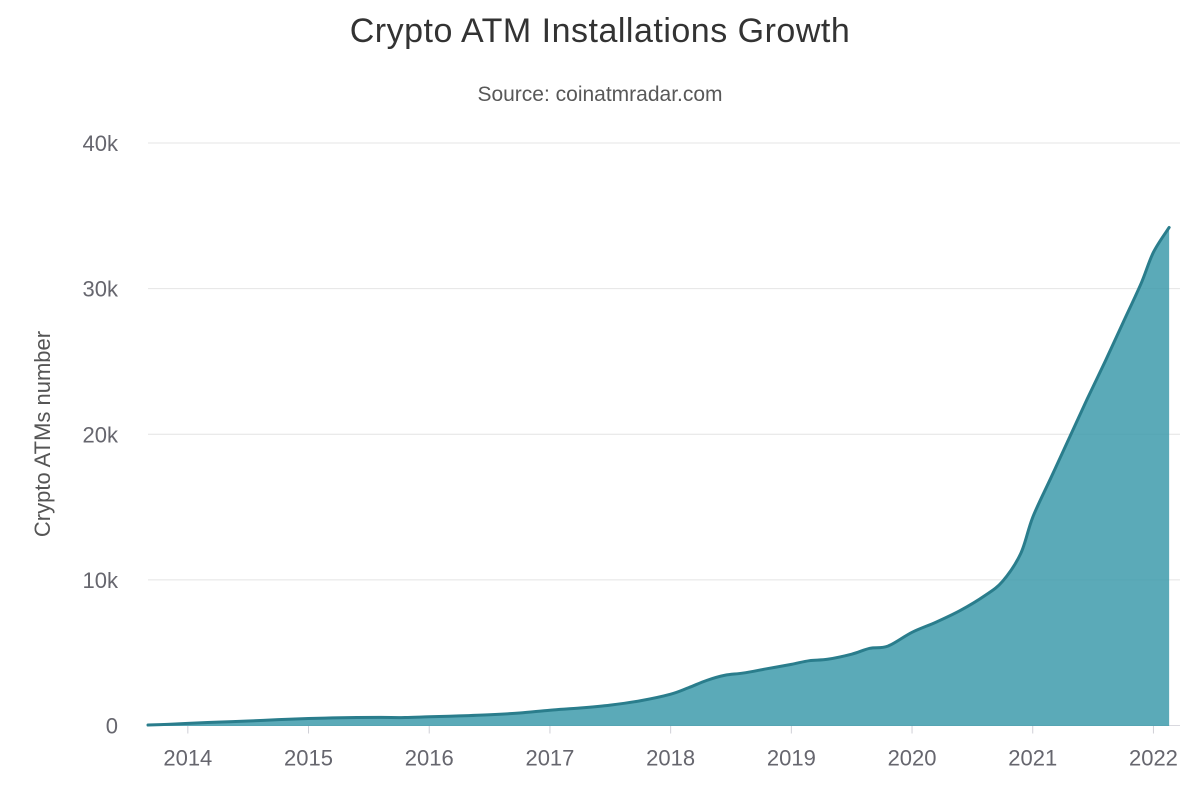 The image size is (1200, 800). Describe the element at coordinates (1153, 758) in the screenshot. I see `x-axis-tick-label: 2022` at that location.